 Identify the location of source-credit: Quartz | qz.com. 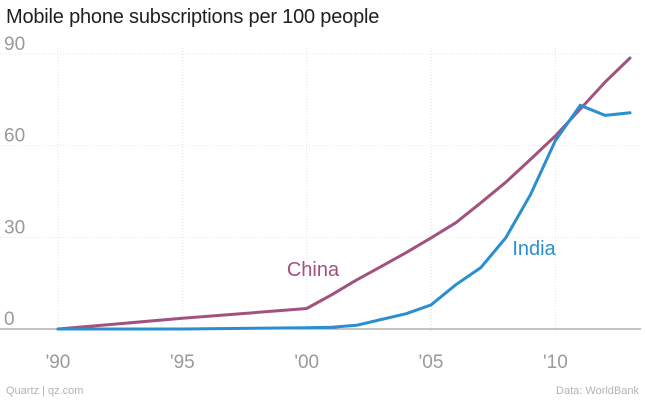
(45, 391).